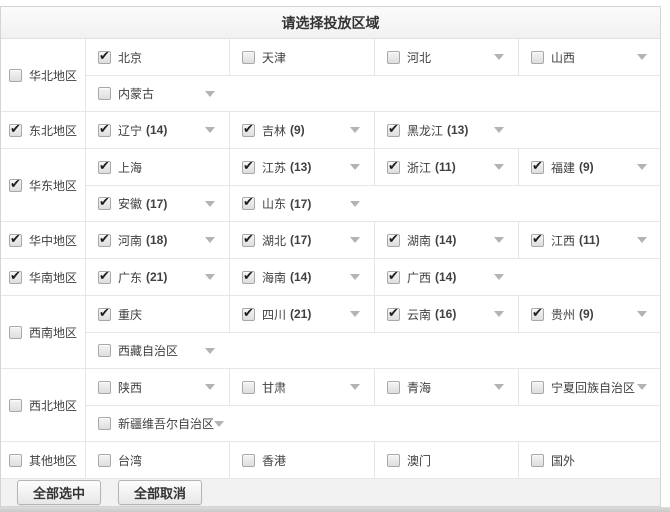 The width and height of the screenshot is (670, 512). Describe the element at coordinates (130, 130) in the screenshot. I see `province-label: 辽宁` at that location.